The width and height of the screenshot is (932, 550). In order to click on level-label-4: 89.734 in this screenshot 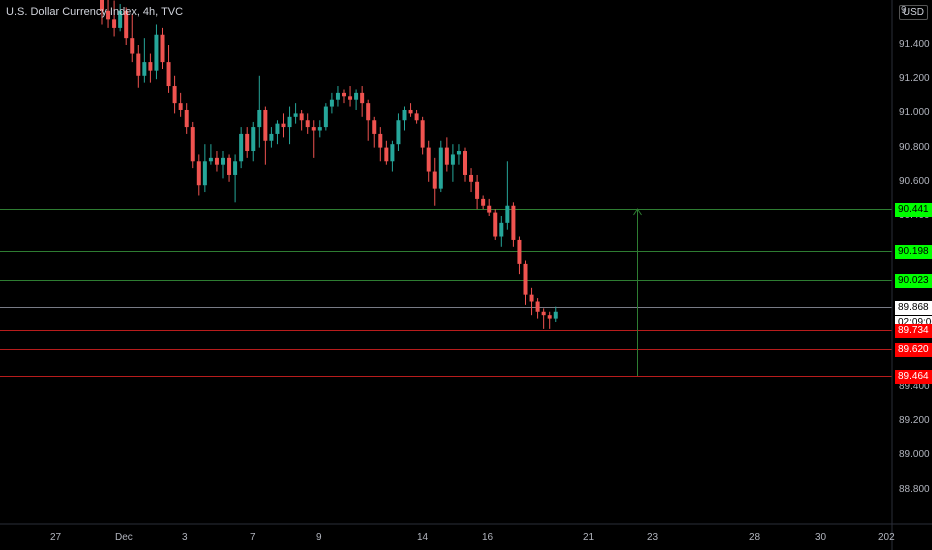, I will do `click(913, 331)`.